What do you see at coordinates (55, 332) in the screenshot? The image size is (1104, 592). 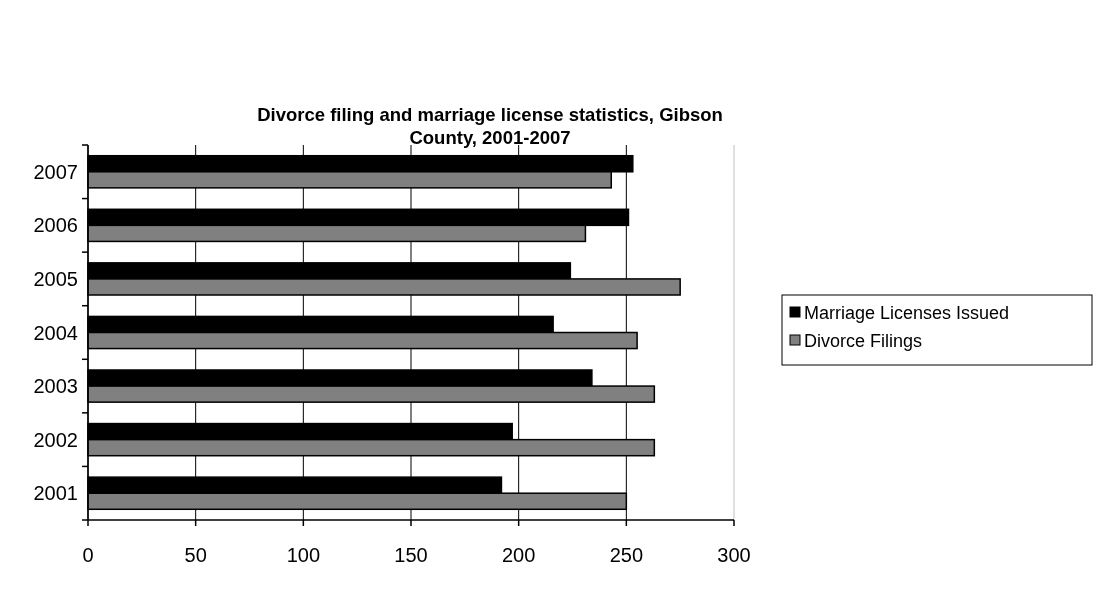 I see `y-tick-label: 2004` at bounding box center [55, 332].